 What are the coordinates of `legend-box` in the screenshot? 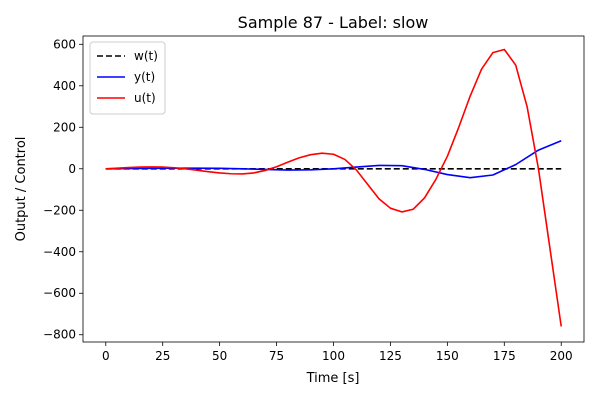 It's located at (127, 78).